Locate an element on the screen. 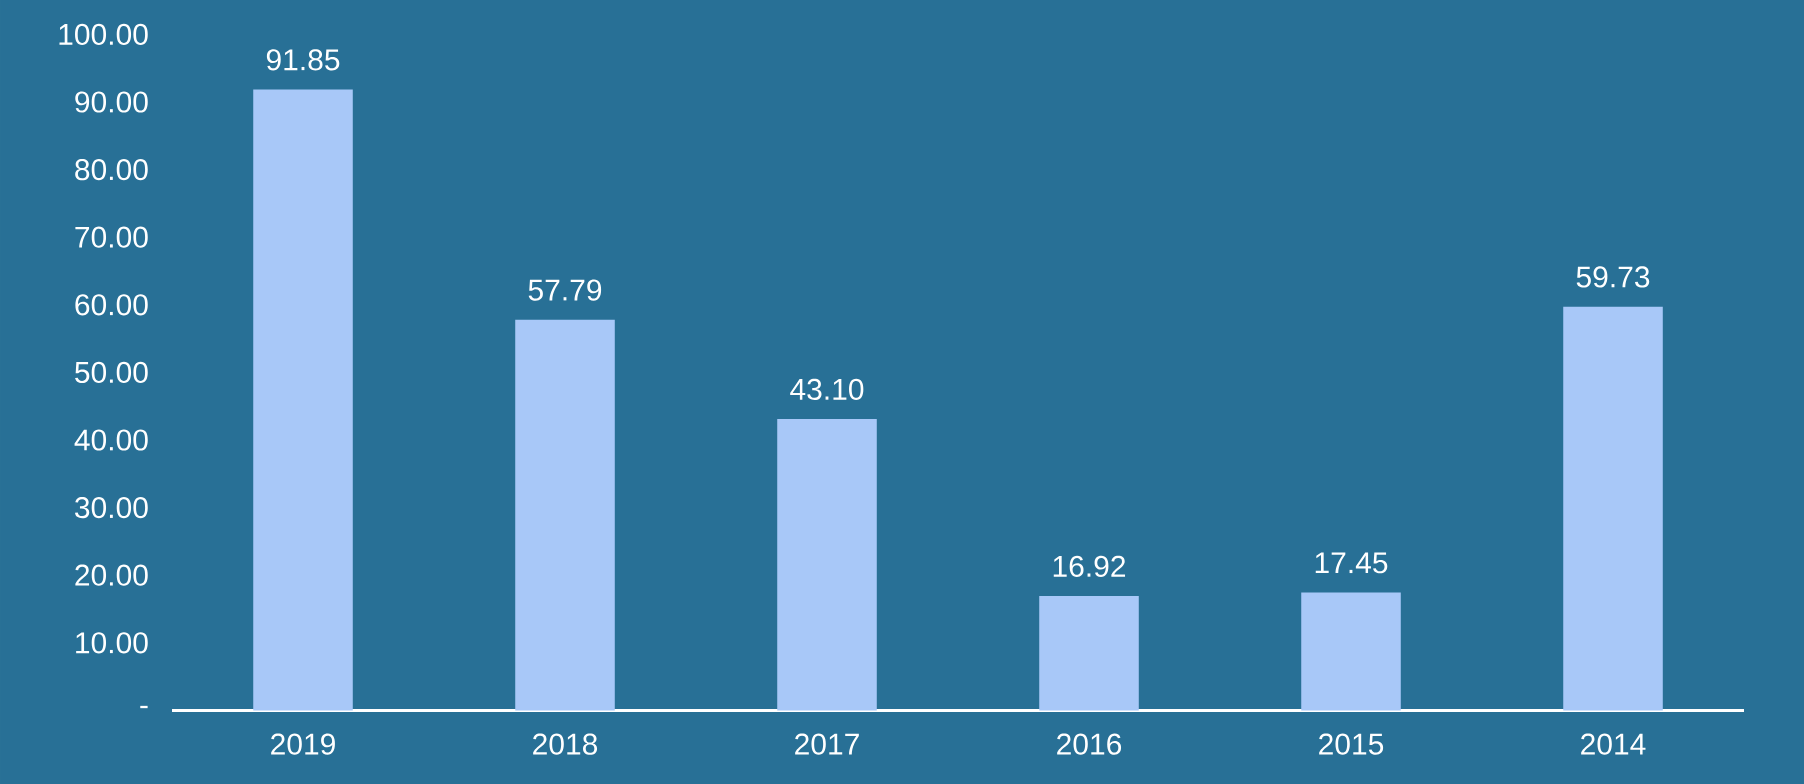 The height and width of the screenshot is (784, 1804). y-tick-label: 40.00 is located at coordinates (111, 440).